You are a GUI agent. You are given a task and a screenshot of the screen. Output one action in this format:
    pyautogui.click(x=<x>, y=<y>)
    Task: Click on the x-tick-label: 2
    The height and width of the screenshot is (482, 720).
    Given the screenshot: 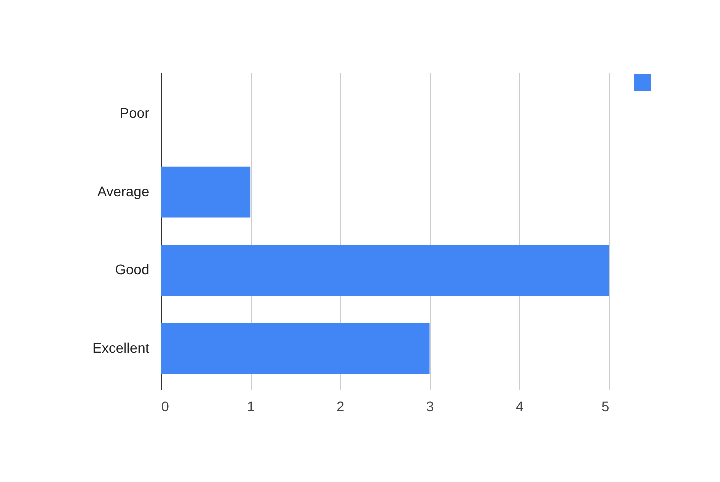 What is the action you would take?
    pyautogui.click(x=340, y=406)
    